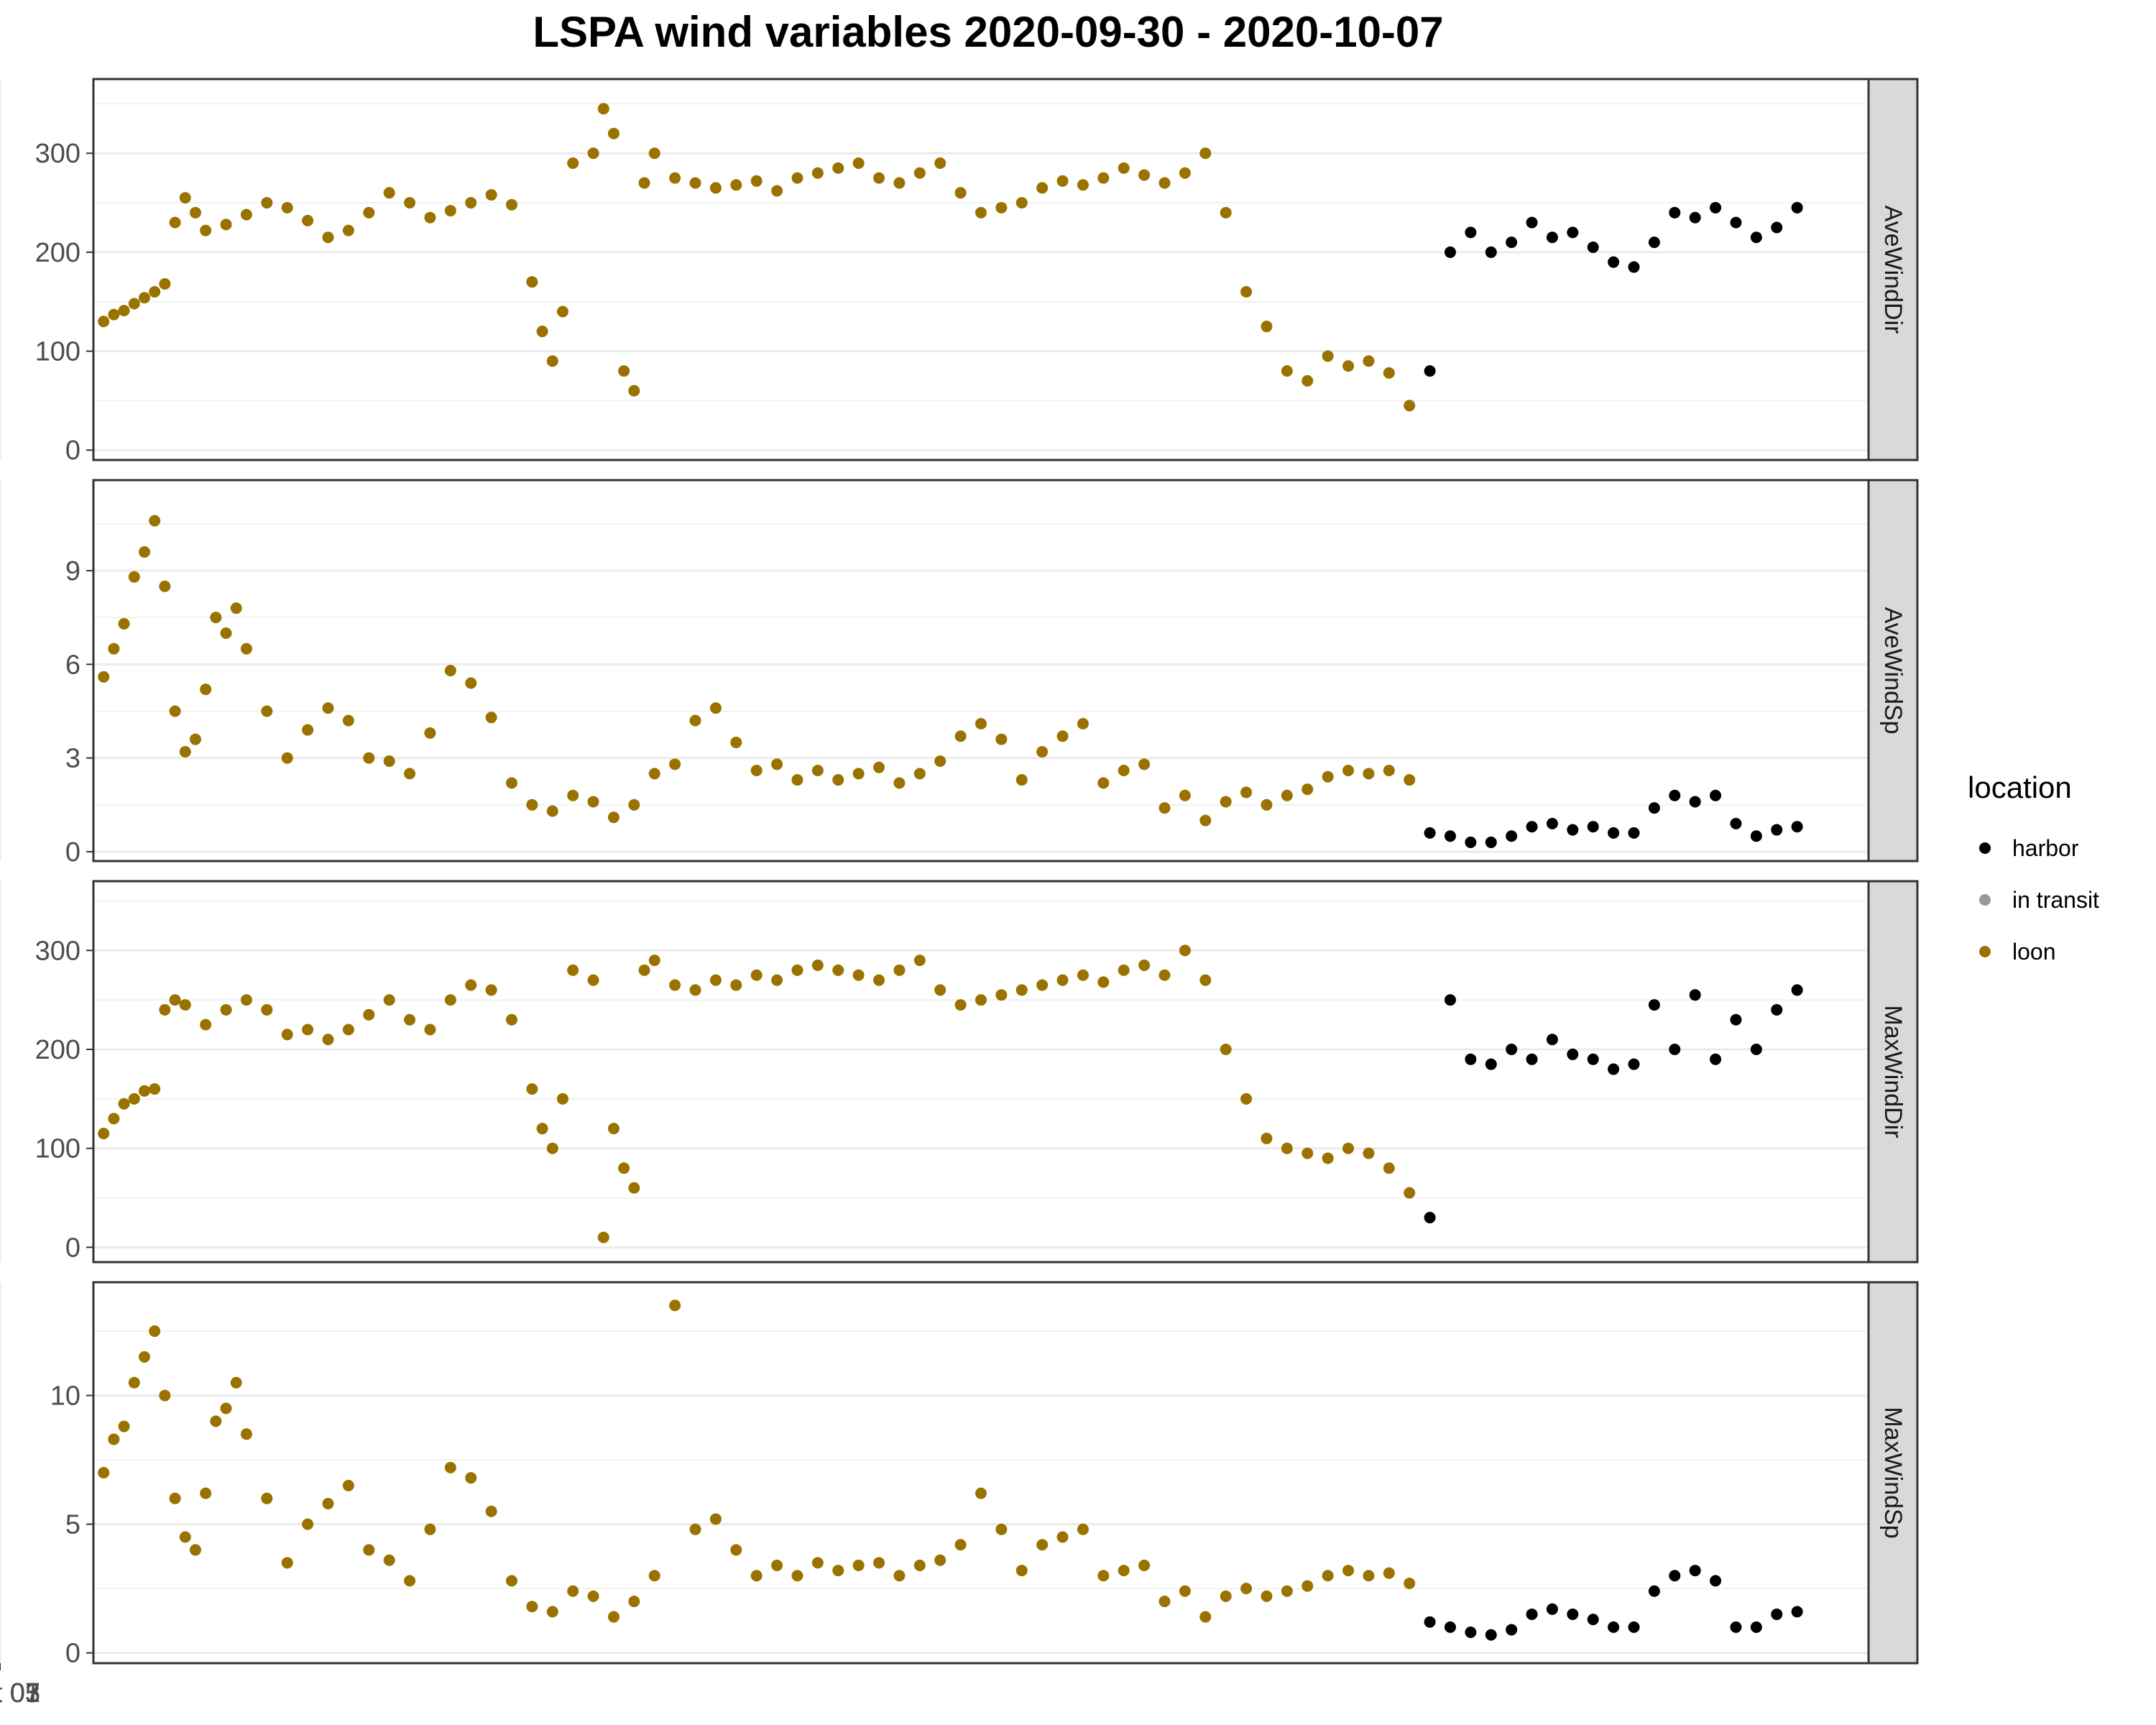 Image resolution: width=2156 pixels, height=1725 pixels. Describe the element at coordinates (20, 1693) in the screenshot. I see `x-tick-label: Oct 01` at that location.